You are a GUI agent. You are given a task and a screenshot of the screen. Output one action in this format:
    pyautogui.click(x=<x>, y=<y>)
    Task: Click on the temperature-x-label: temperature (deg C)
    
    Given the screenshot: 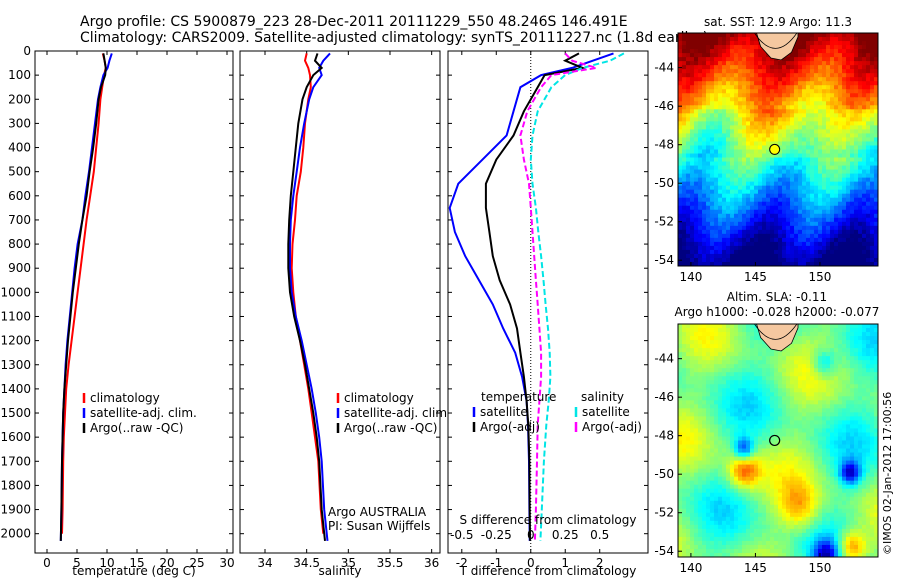 What is the action you would take?
    pyautogui.click(x=133, y=571)
    